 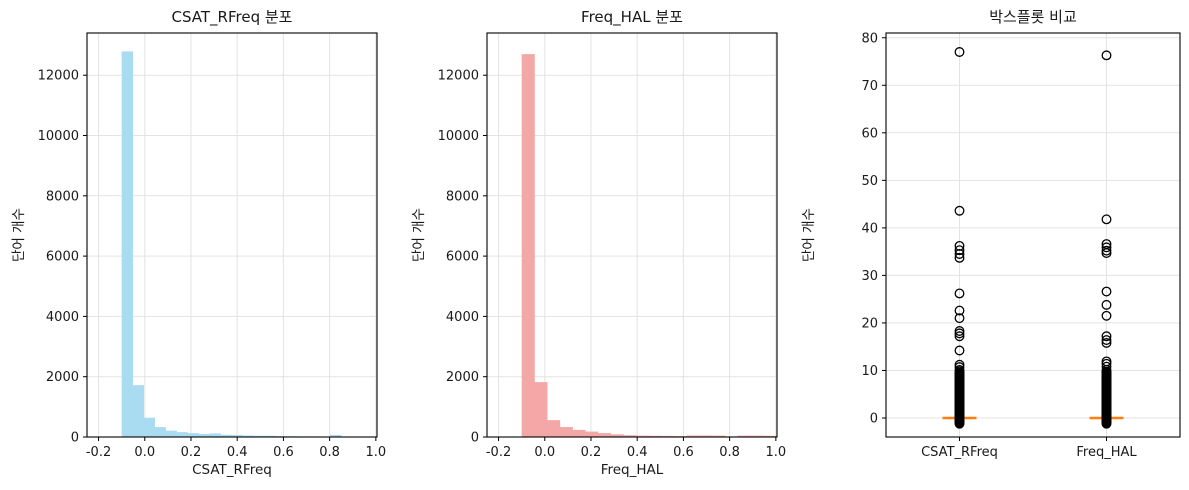 I want to click on y-tick-label: 30, so click(x=869, y=276).